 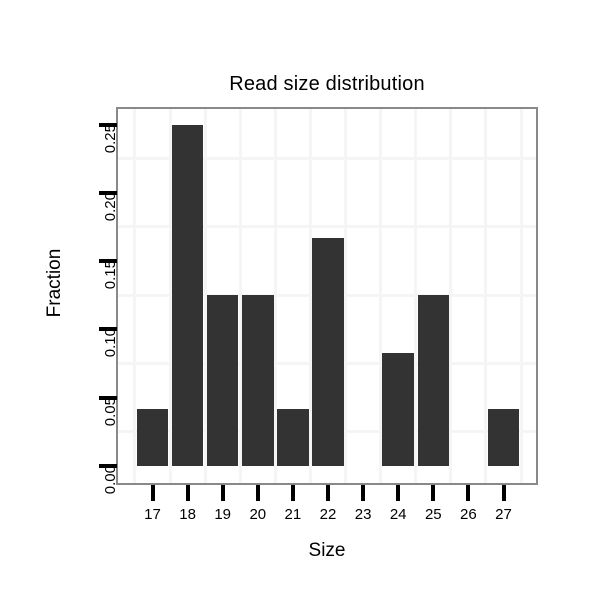 I want to click on chart-title: Read size distribution, so click(x=327, y=84).